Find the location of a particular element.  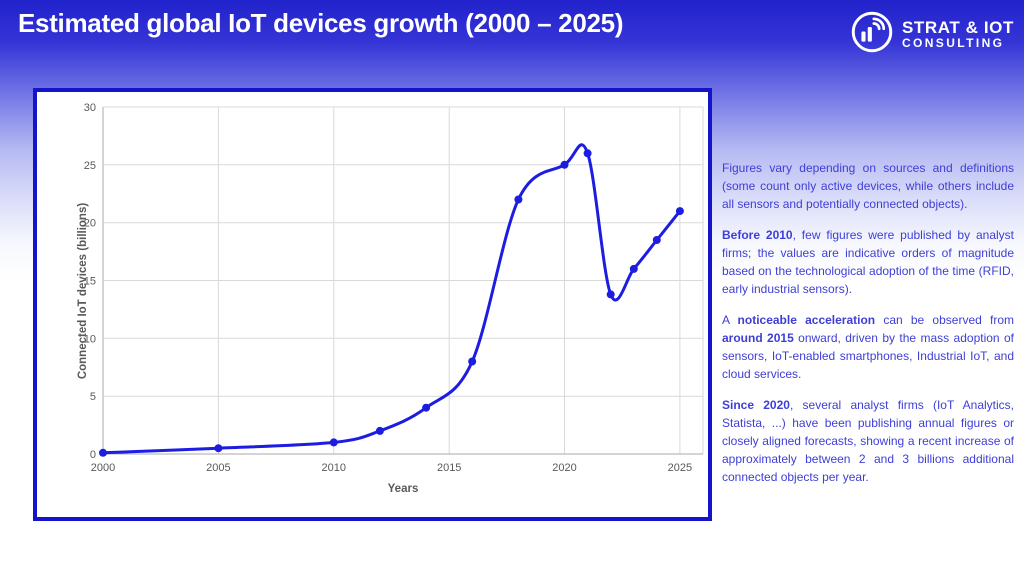

y-tick-label: 5 is located at coordinates (93, 397).